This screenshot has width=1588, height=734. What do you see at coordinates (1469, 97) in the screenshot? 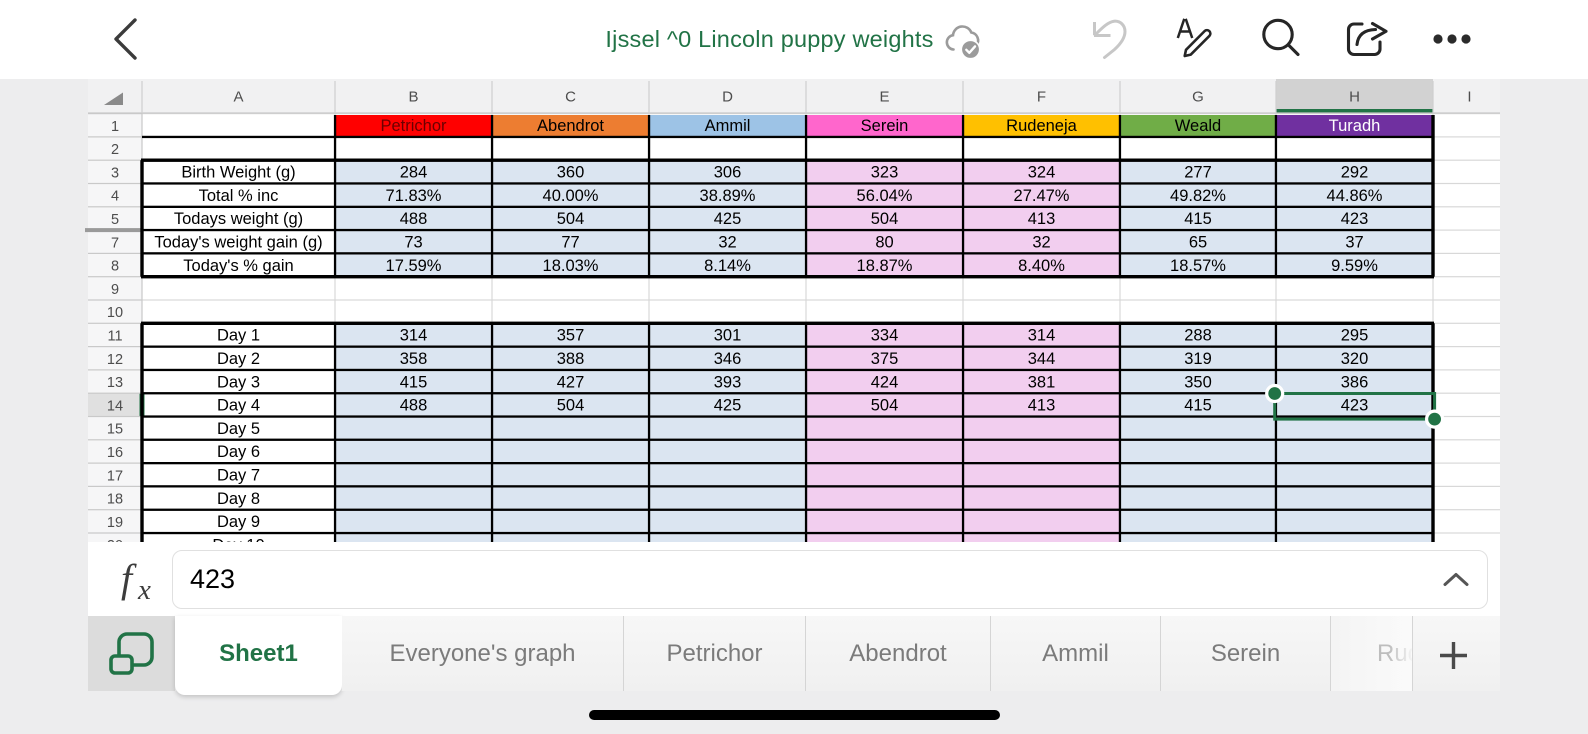
I see `svg-text: I` at bounding box center [1469, 97].